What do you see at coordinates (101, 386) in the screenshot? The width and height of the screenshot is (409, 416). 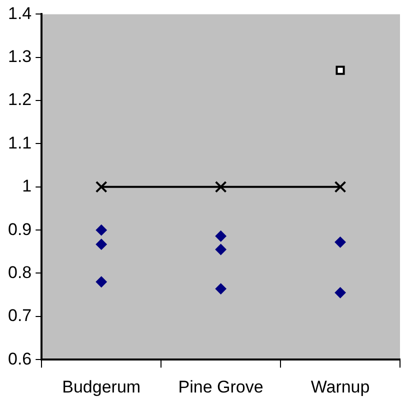 I see `x-tick-label: Budgerum` at bounding box center [101, 386].